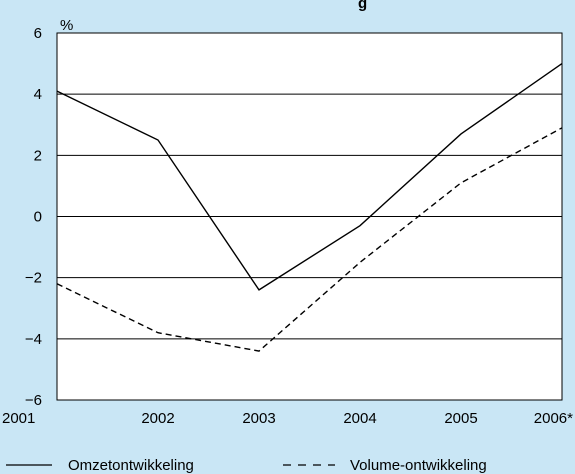  Describe the element at coordinates (362, 6) in the screenshot. I see `chart-title-fragment: g` at that location.